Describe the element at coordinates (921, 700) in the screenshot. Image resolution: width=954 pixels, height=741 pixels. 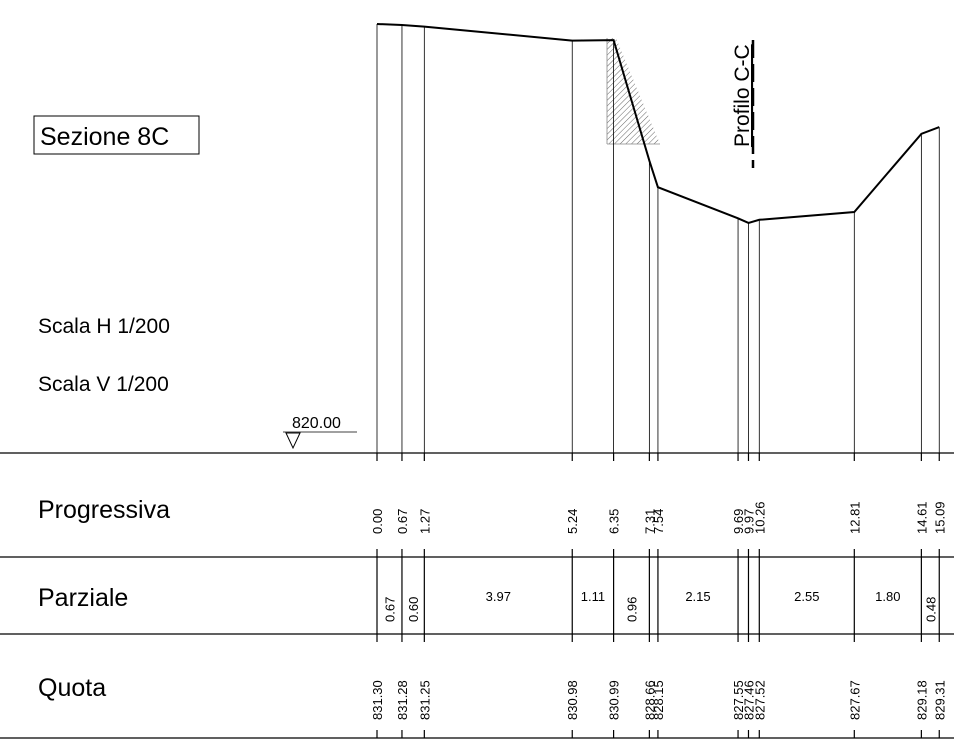
I see `elevation-label: 829.18` at that location.